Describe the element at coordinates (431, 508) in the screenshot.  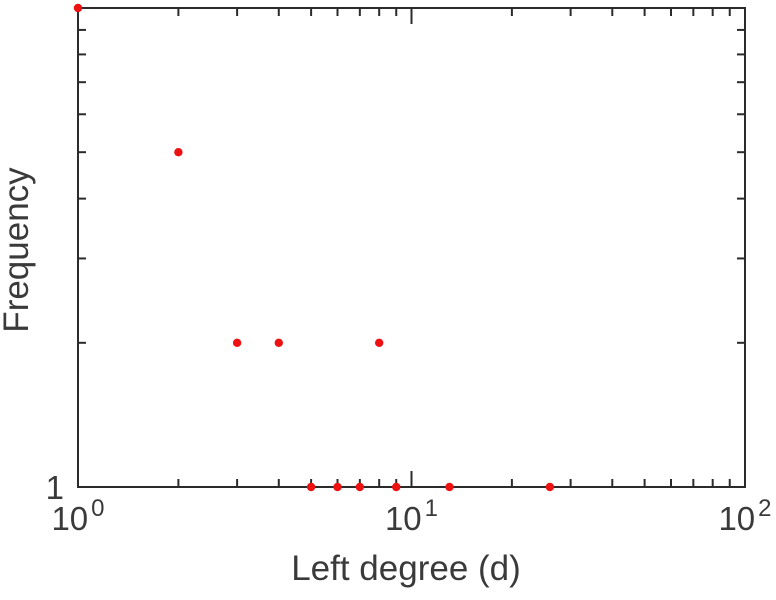
I see `x-tick-label-1-exp: 1` at that location.